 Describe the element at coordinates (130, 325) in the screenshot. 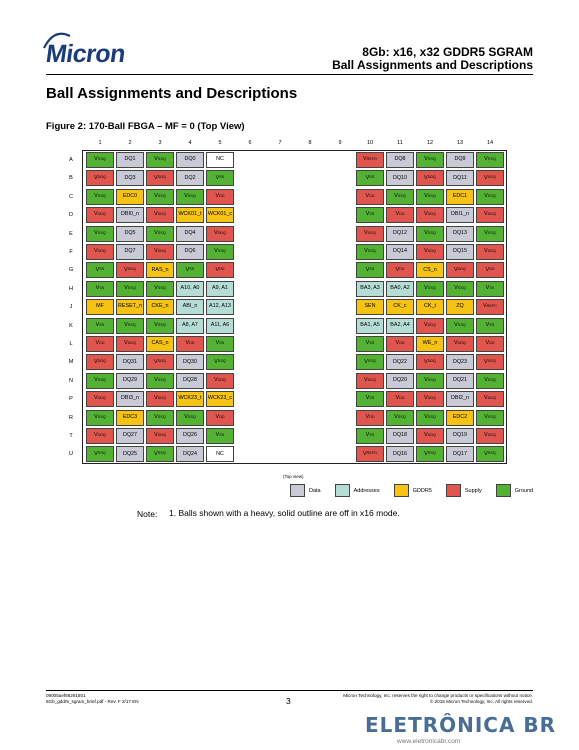

I see `ball-K2: V SSQ` at that location.